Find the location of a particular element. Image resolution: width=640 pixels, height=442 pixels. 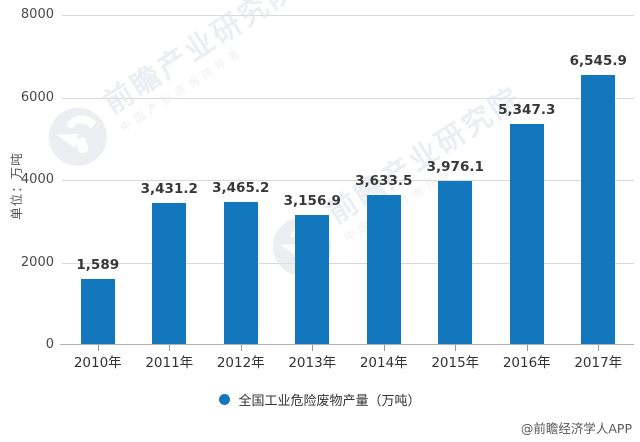

bar-value-label: 1,589 is located at coordinates (98, 265).